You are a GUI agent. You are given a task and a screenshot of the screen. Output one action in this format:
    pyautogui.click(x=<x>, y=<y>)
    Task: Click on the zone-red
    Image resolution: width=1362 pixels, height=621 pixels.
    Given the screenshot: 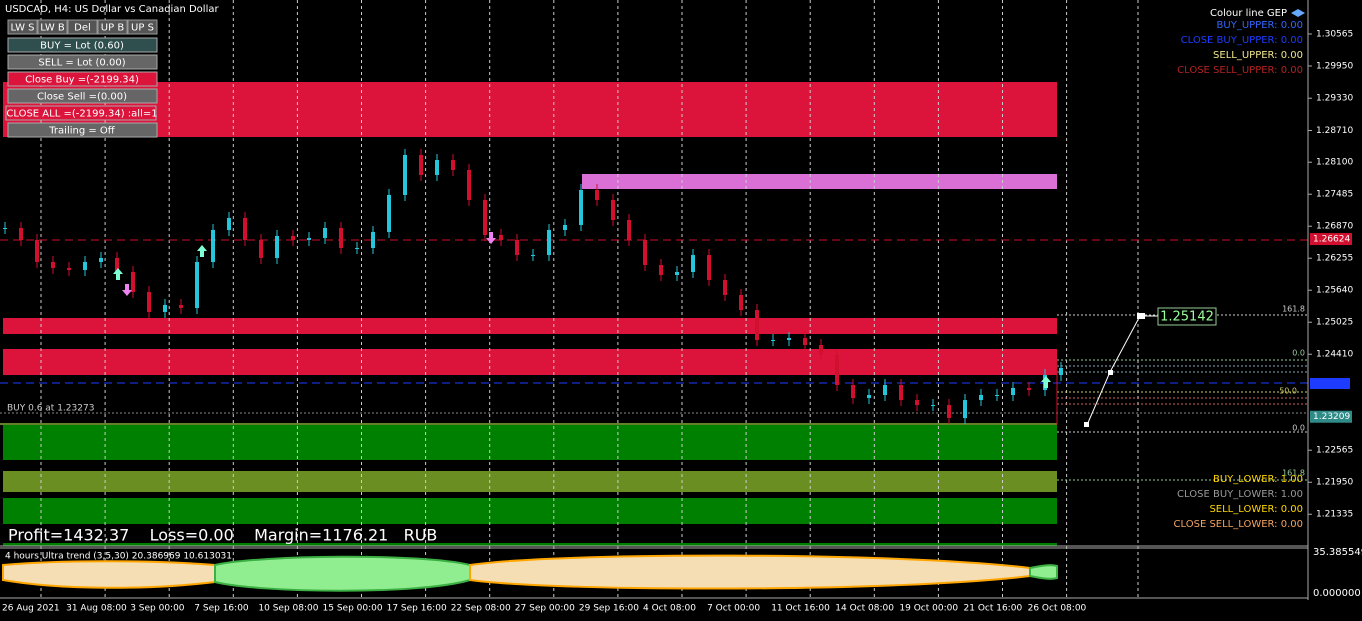 What is the action you would take?
    pyautogui.click(x=530, y=362)
    